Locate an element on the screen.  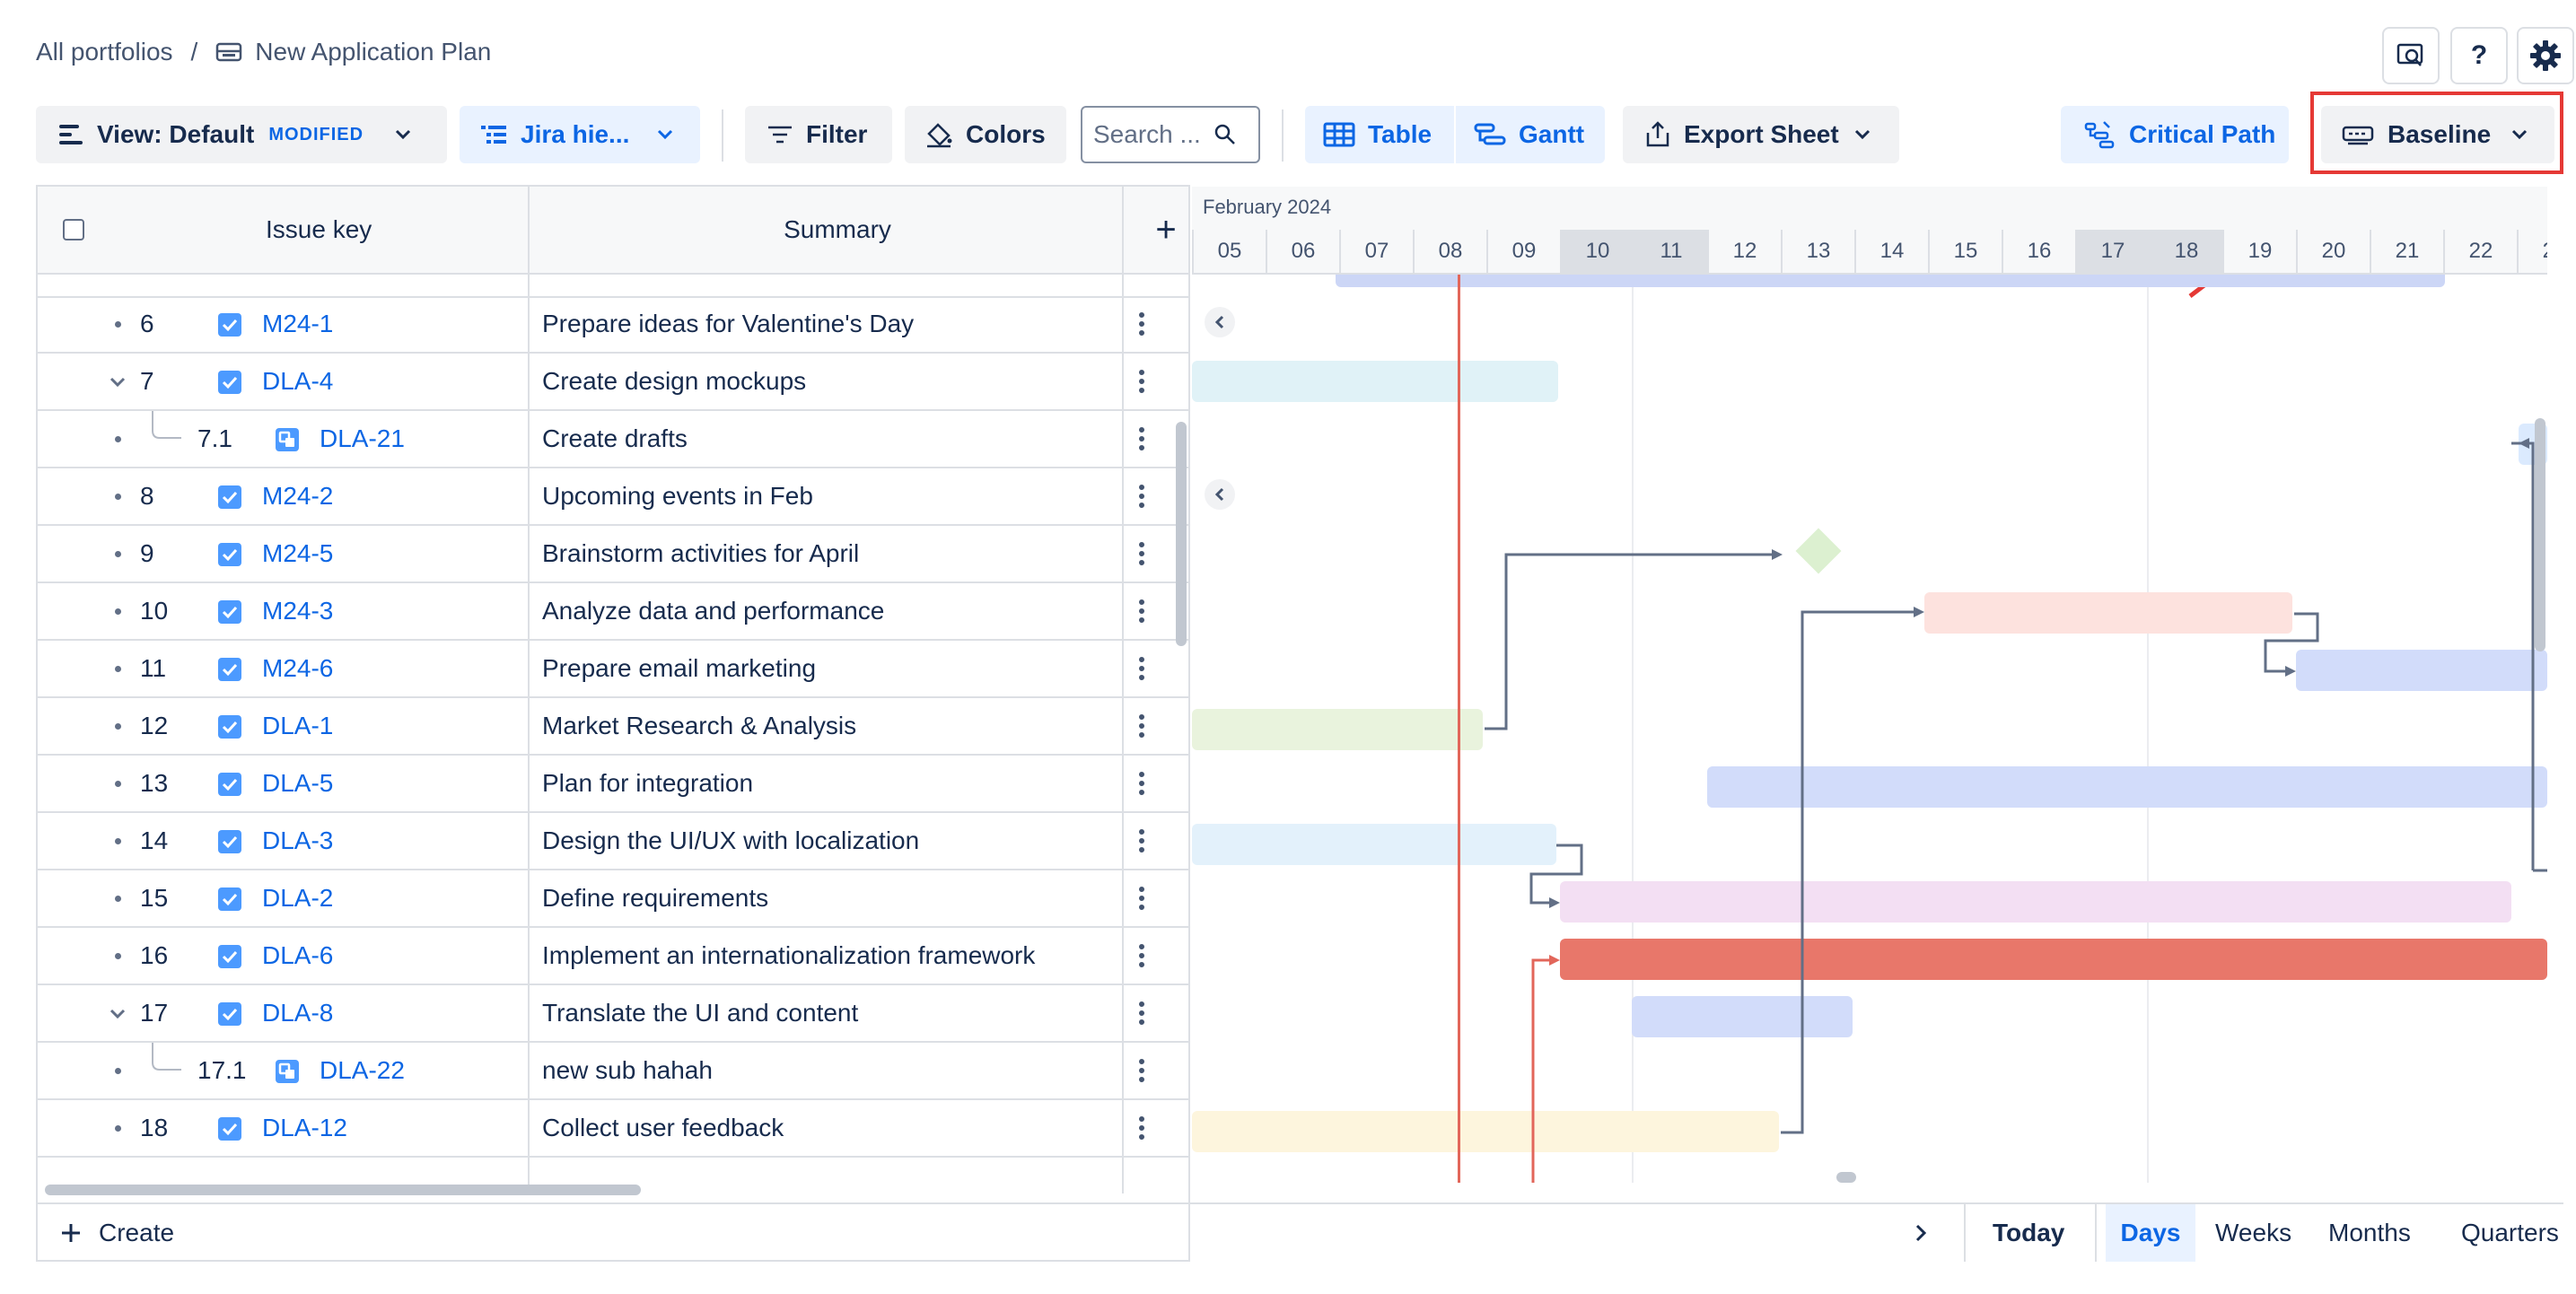
issue-summary: Prepare email marketing is located at coordinates (679, 668).